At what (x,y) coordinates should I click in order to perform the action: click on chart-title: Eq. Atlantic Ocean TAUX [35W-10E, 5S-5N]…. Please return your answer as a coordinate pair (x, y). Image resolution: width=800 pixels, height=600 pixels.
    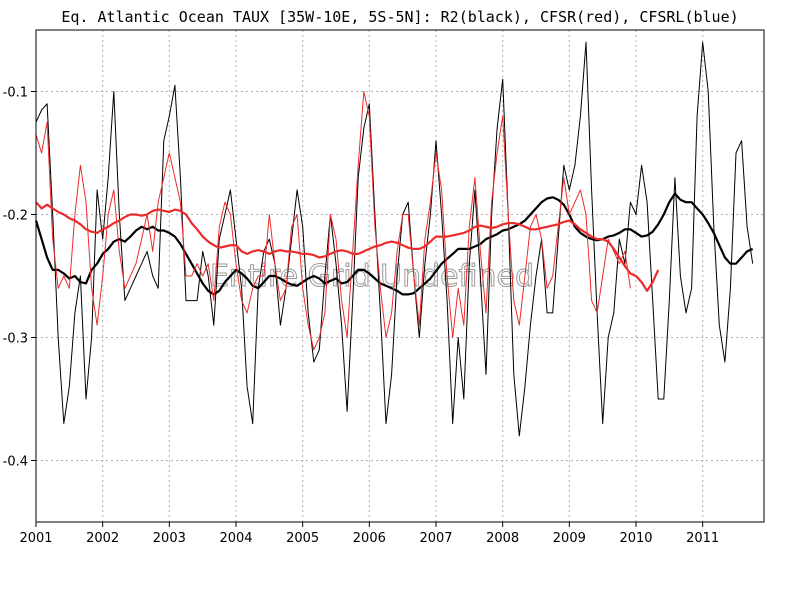
    Looking at the image, I should click on (399, 17).